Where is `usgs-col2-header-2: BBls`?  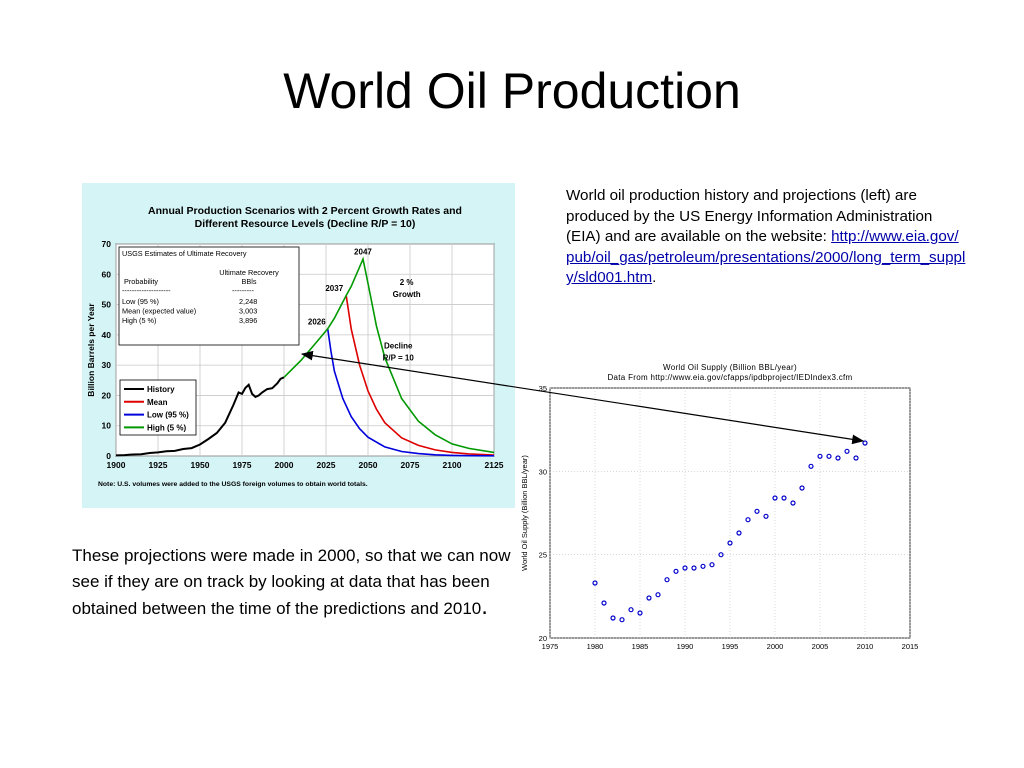 usgs-col2-header-2: BBls is located at coordinates (248, 281).